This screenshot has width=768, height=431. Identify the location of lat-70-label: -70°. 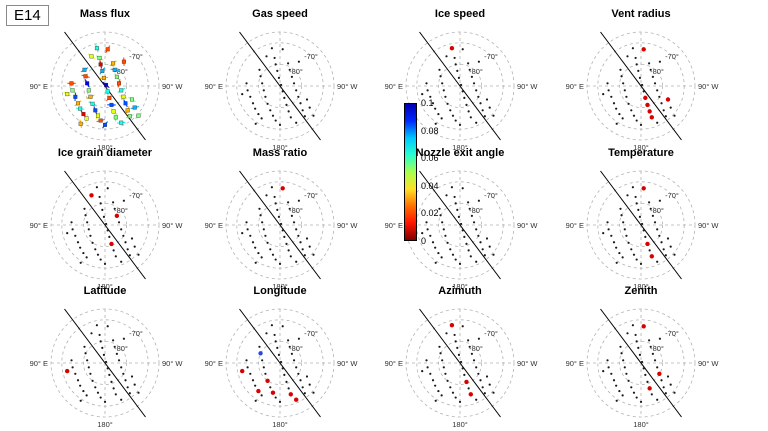
(136, 195).